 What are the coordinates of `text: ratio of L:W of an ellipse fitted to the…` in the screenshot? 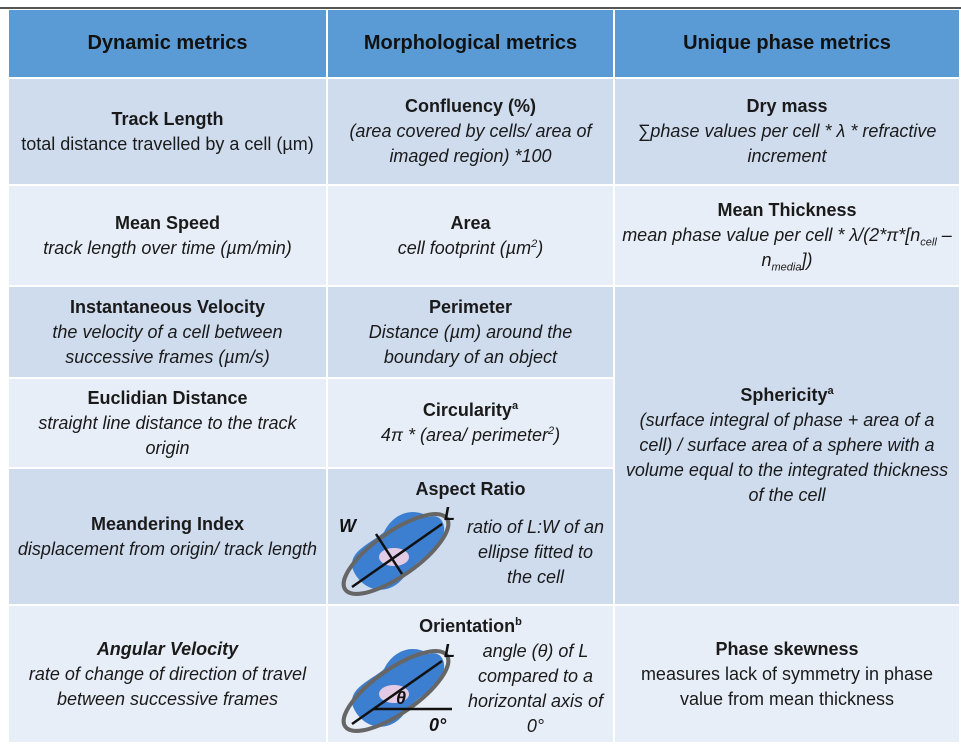 It's located at (535, 551).